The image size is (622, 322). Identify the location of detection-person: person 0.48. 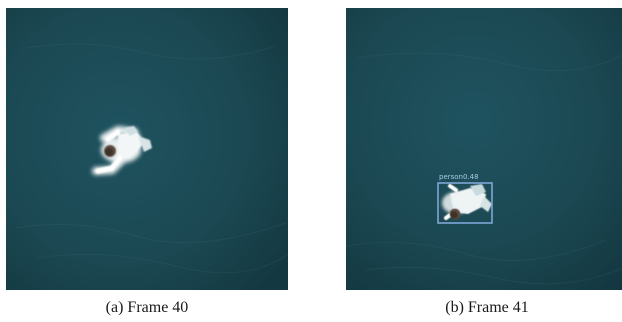
(465, 198).